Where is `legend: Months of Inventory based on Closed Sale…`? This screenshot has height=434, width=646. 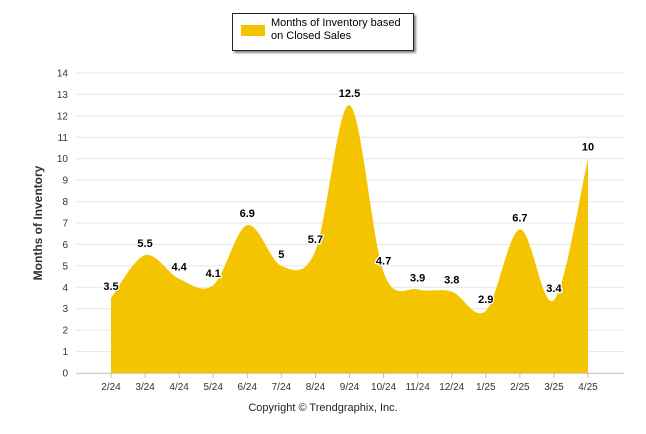 legend: Months of Inventory based on Closed Sale… is located at coordinates (323, 32).